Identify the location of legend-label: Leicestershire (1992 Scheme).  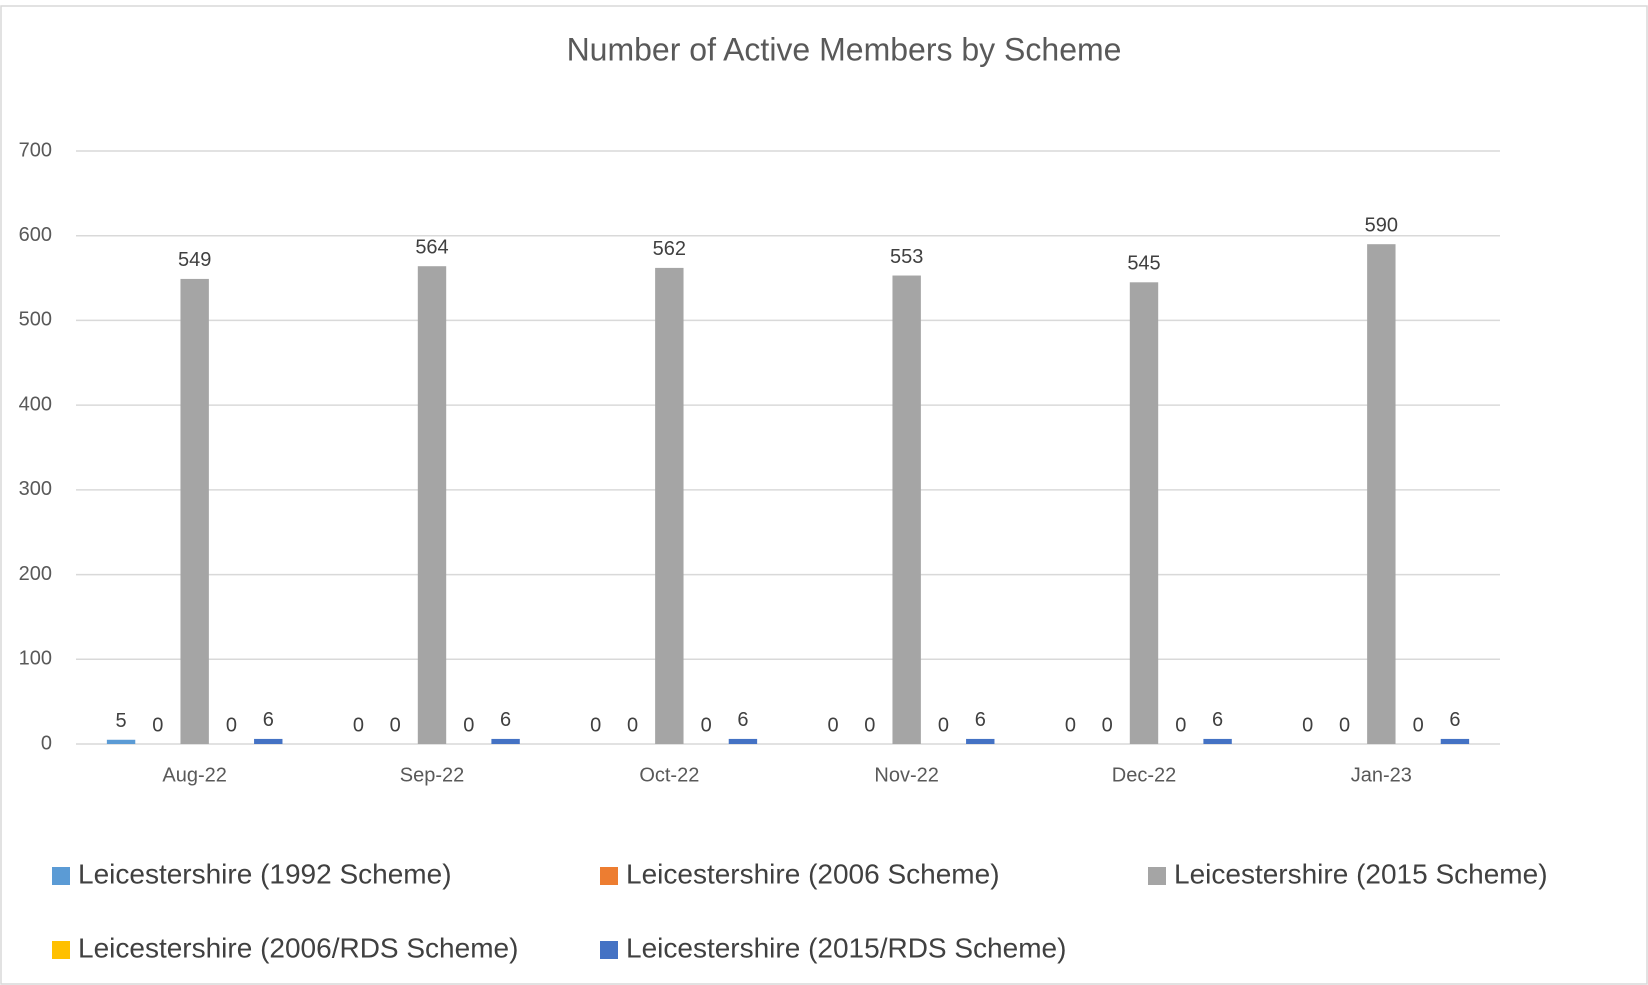
(265, 873).